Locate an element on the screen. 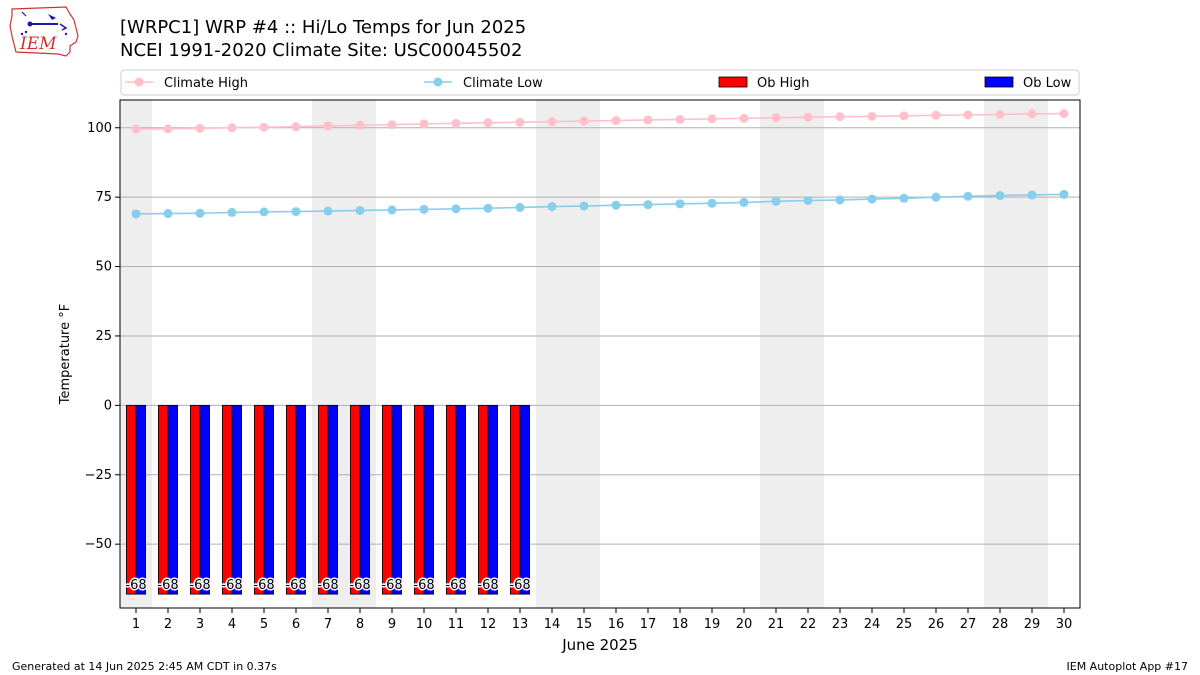 Image resolution: width=1200 pixels, height=675 pixels. x-tick-label: 24 is located at coordinates (872, 624).